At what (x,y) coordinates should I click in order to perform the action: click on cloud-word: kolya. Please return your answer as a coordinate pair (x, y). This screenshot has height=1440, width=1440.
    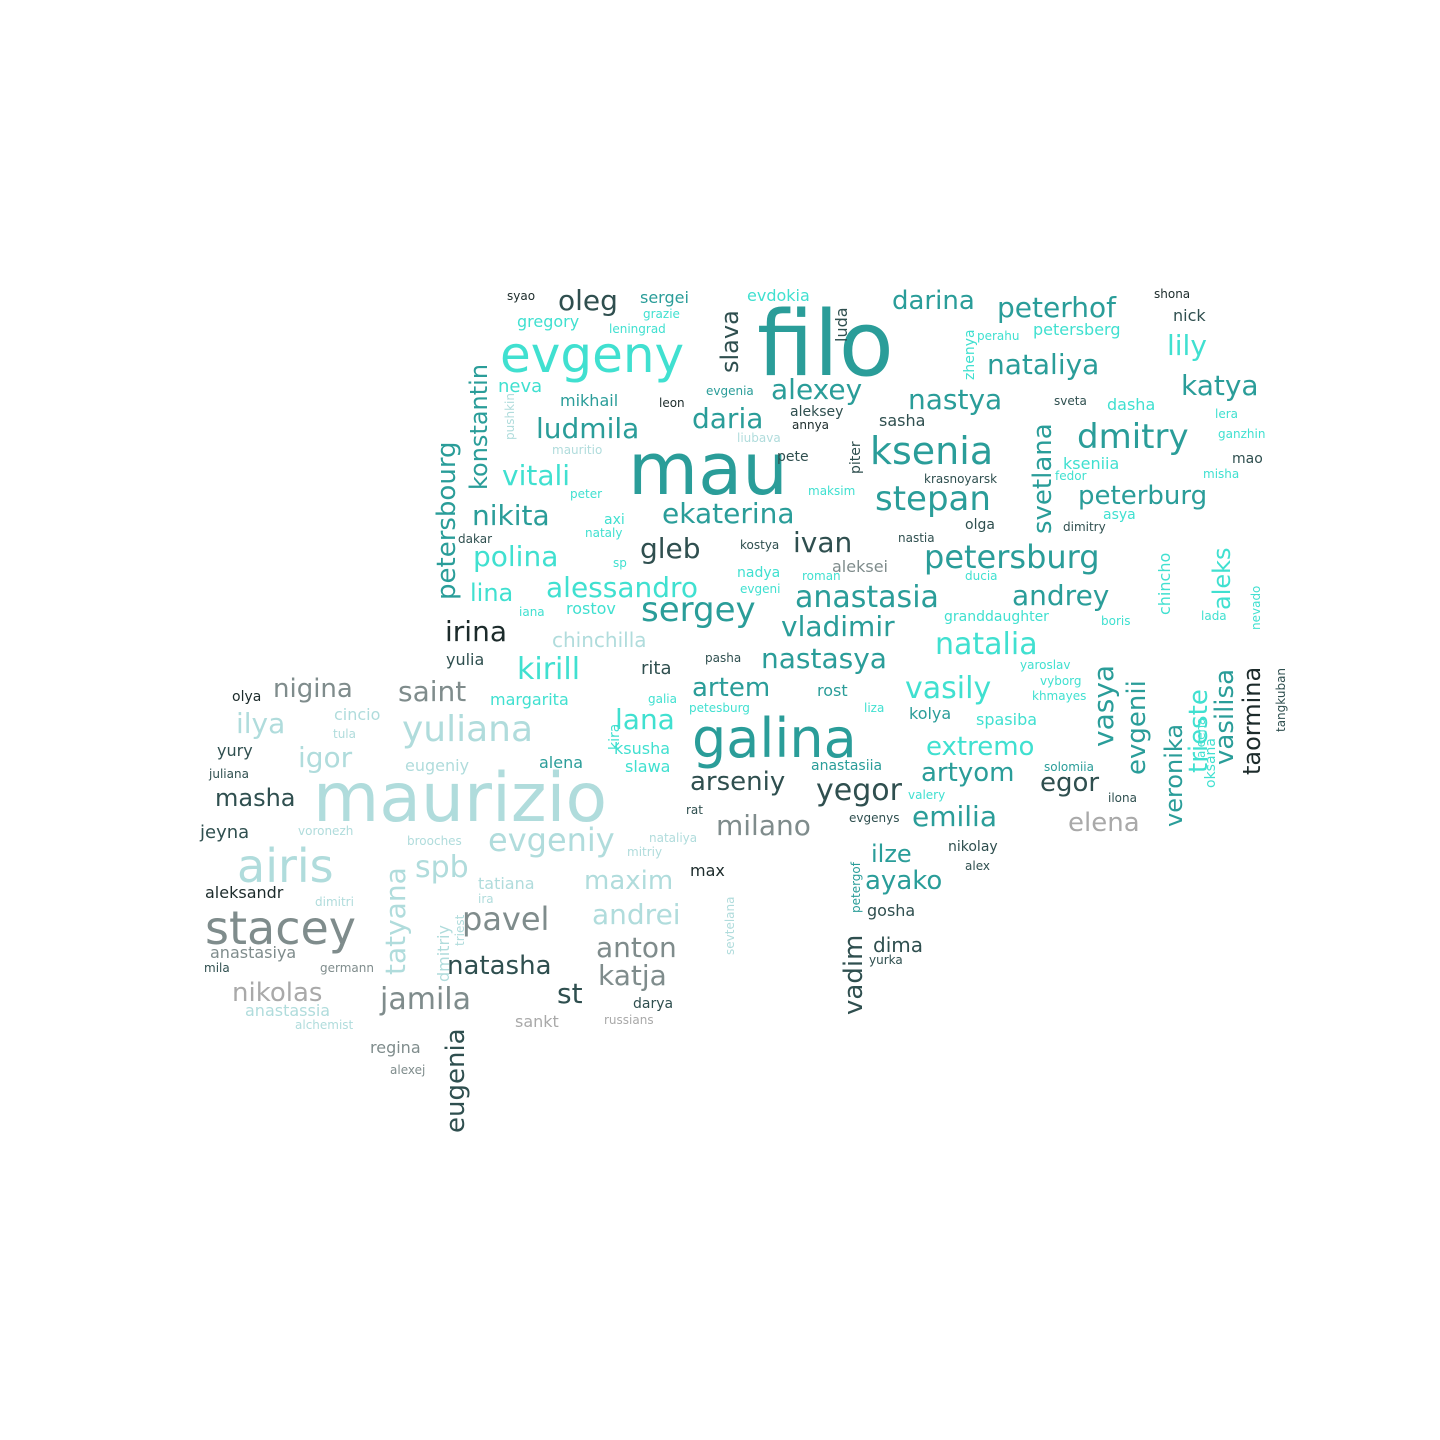
    Looking at the image, I should click on (930, 713).